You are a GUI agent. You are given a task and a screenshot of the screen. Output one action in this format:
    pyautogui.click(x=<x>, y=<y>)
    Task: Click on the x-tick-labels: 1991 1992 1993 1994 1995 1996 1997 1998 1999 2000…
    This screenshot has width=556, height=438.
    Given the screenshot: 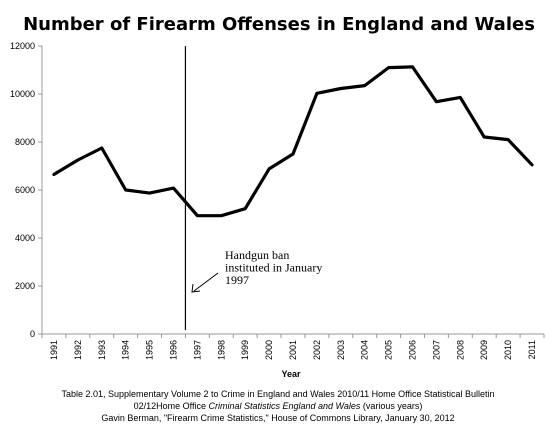 What is the action you would take?
    pyautogui.click(x=293, y=350)
    